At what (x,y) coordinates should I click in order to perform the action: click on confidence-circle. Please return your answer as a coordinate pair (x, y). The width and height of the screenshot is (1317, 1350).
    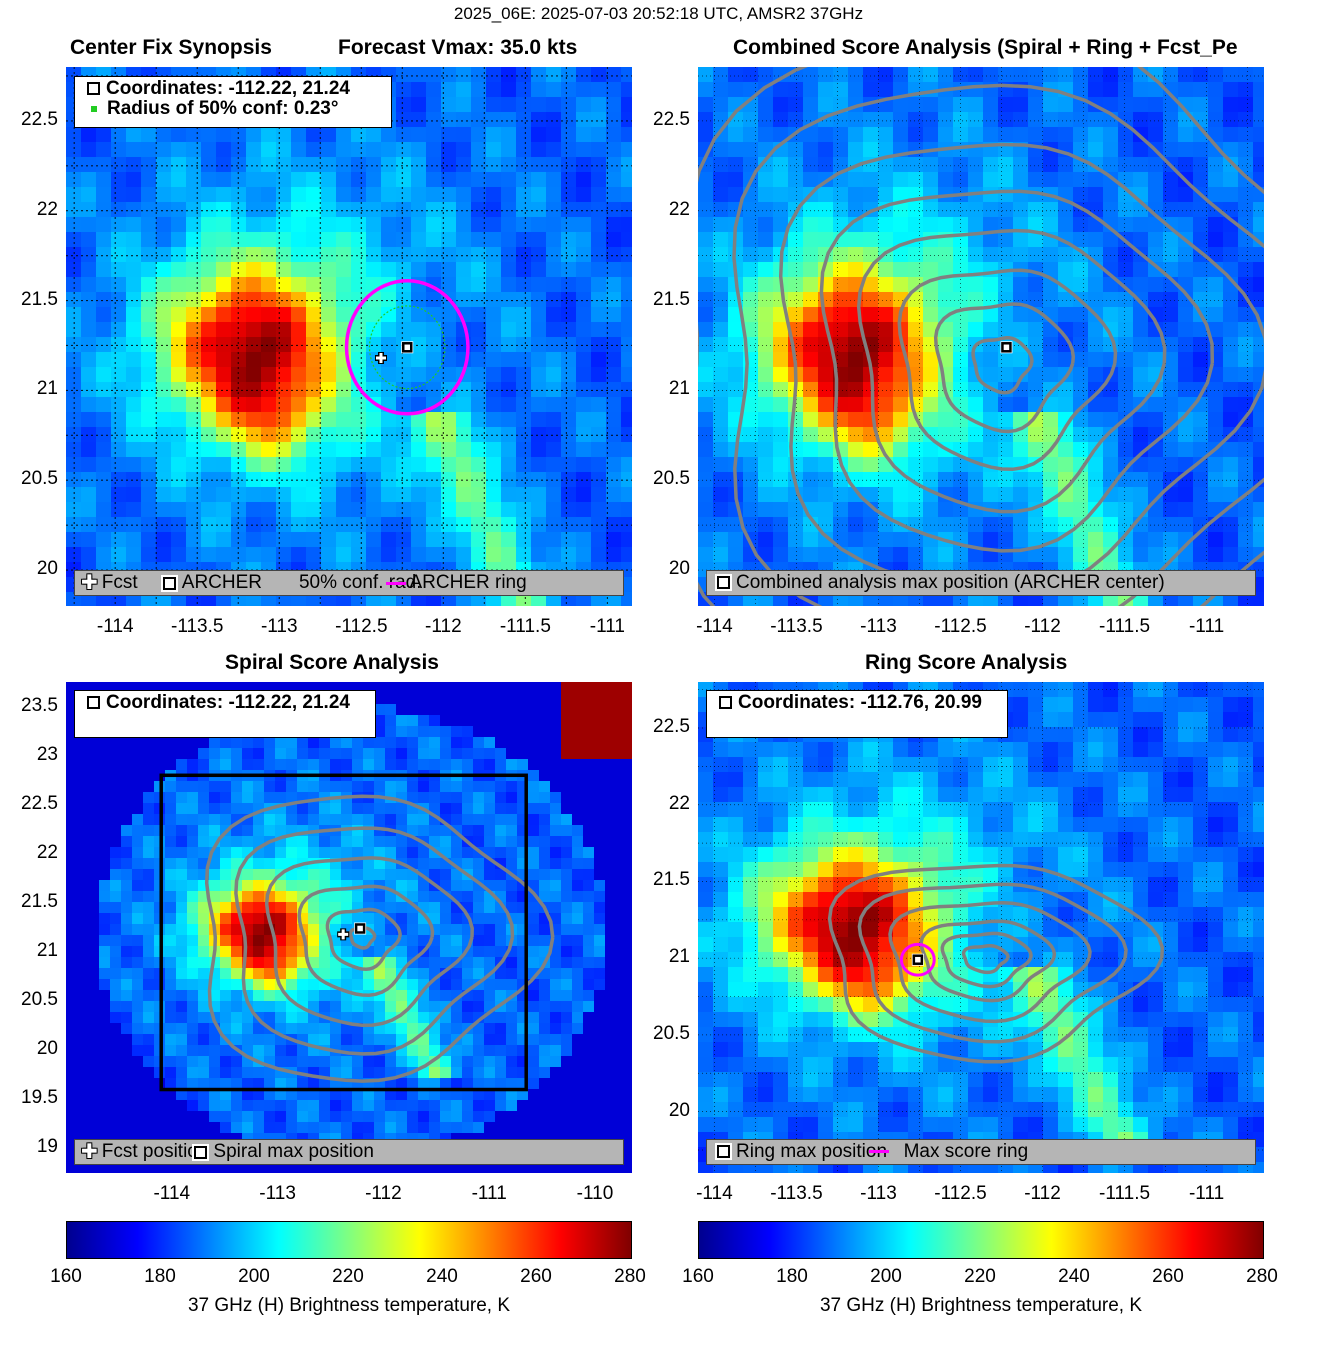
    Looking at the image, I should click on (407, 347).